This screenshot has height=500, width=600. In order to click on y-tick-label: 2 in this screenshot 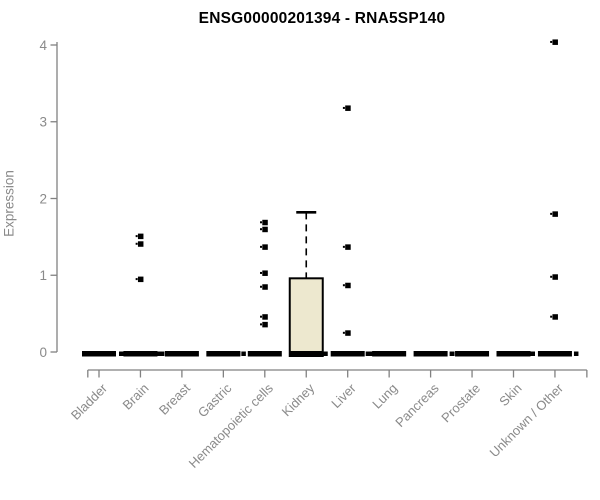, I will do `click(43, 198)`.